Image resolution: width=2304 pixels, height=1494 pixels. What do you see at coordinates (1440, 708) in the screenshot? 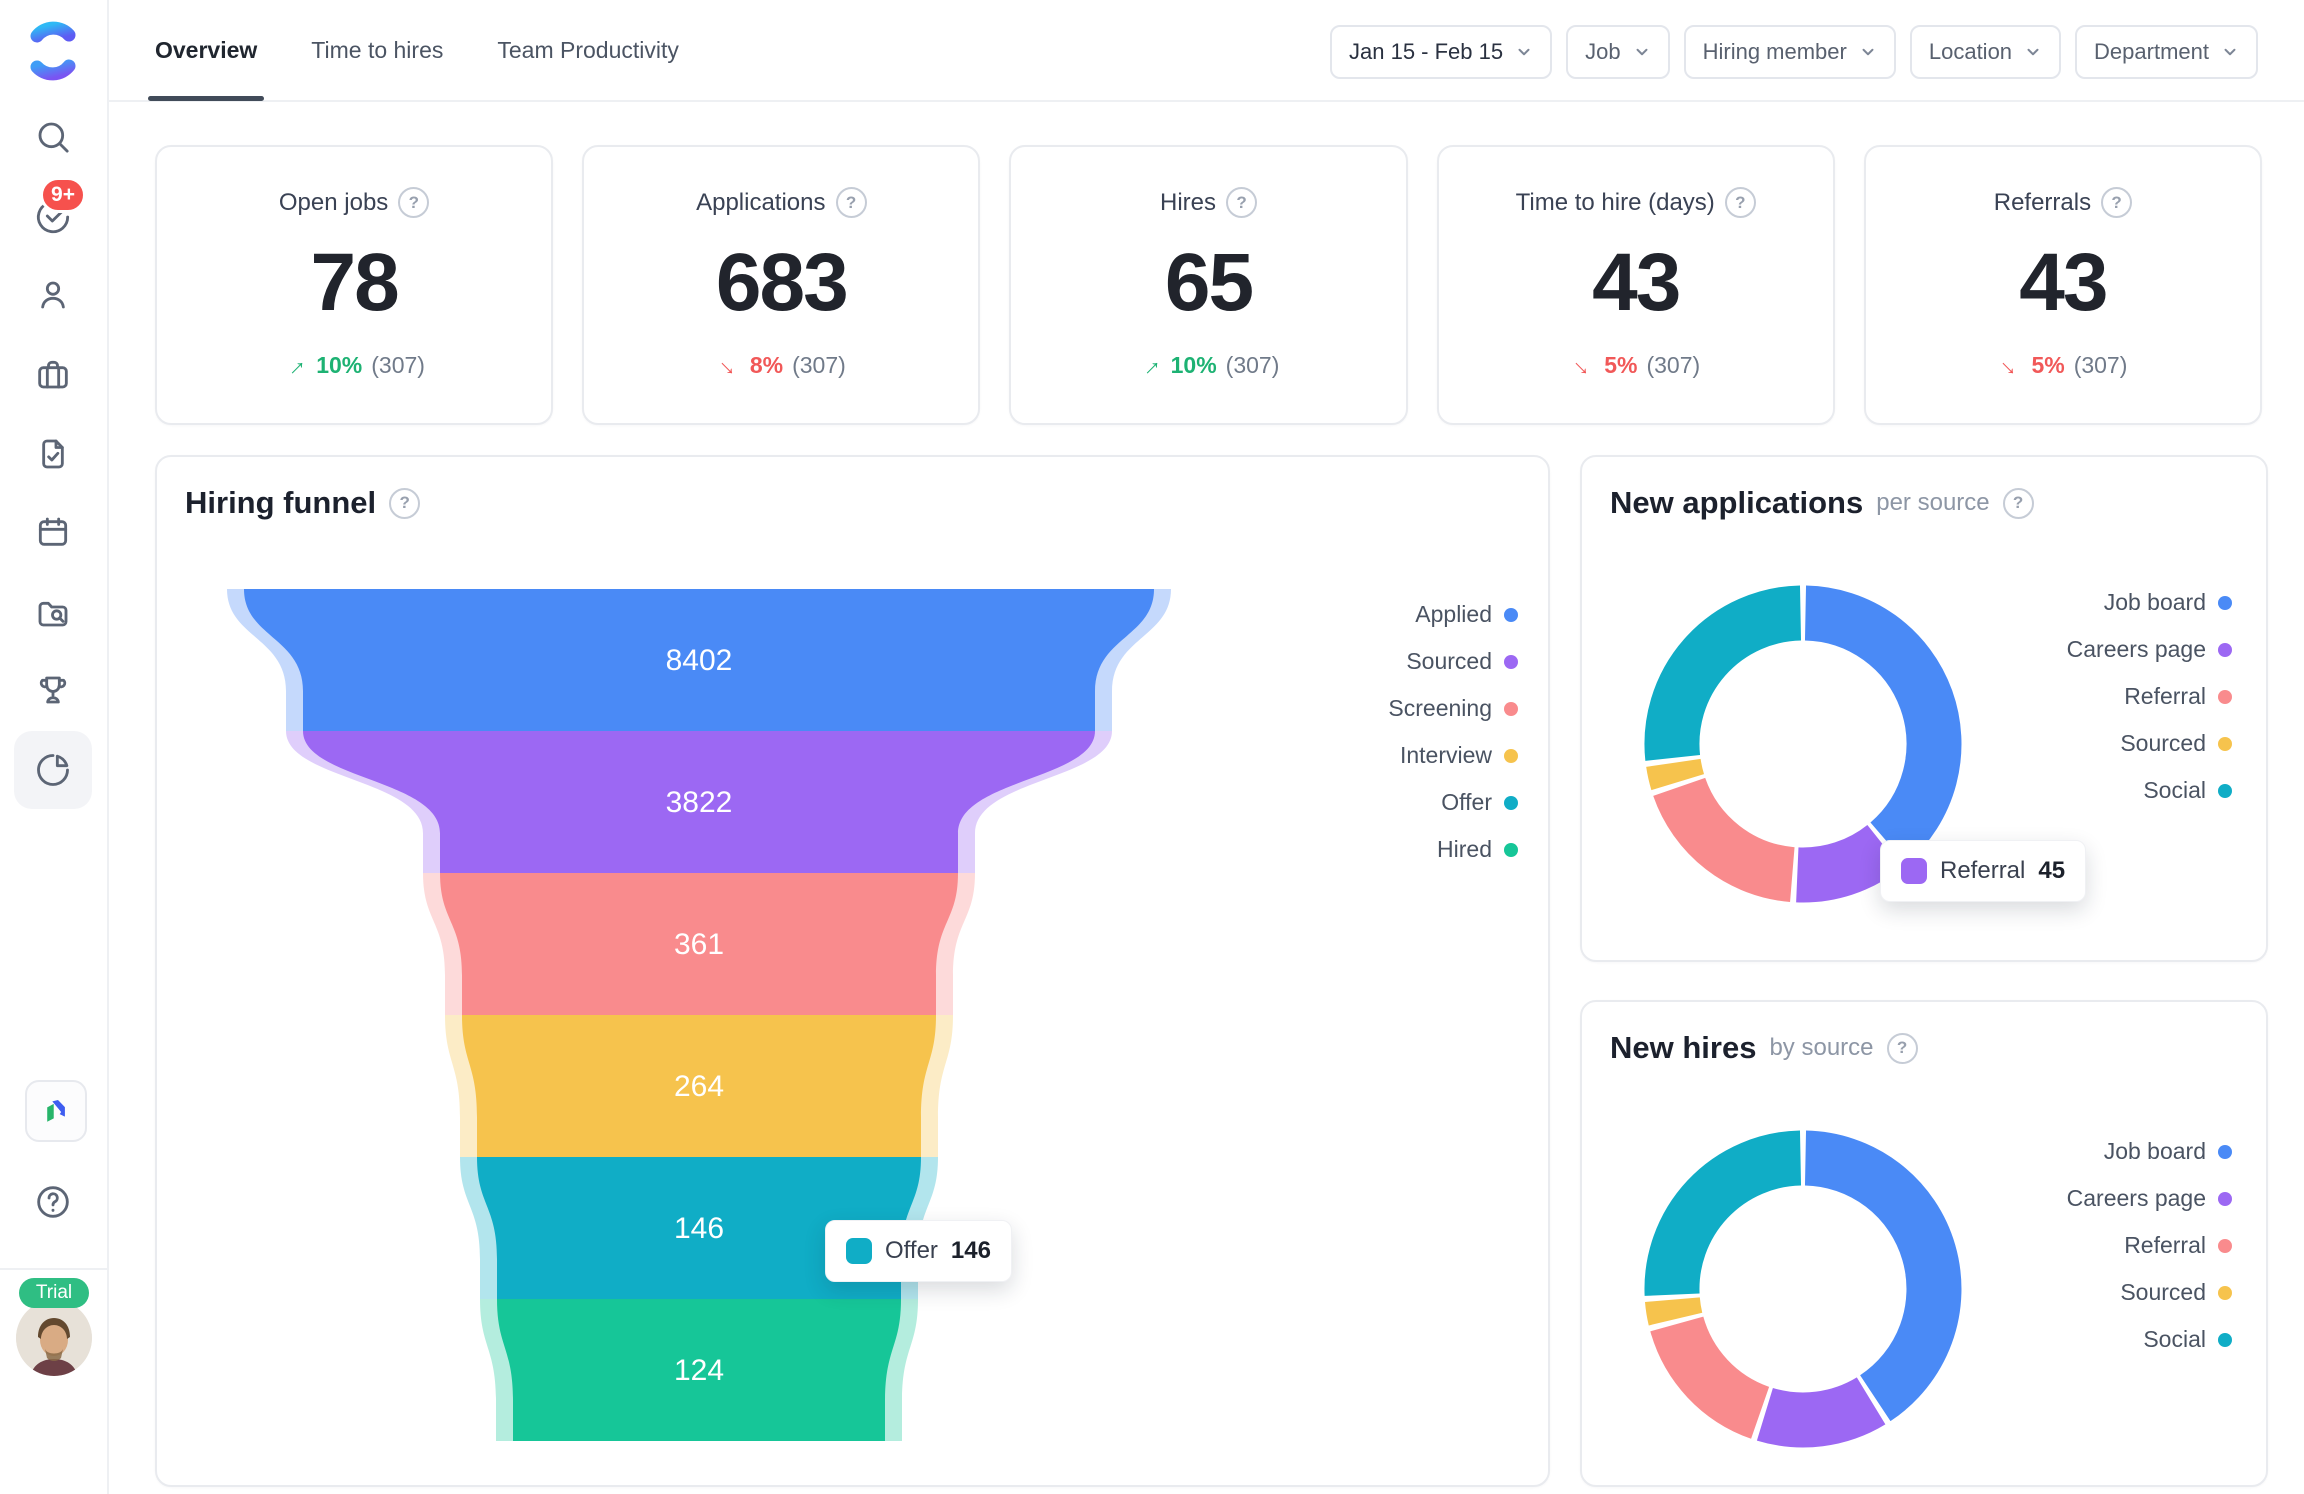
I see `legend-label: Screening` at bounding box center [1440, 708].